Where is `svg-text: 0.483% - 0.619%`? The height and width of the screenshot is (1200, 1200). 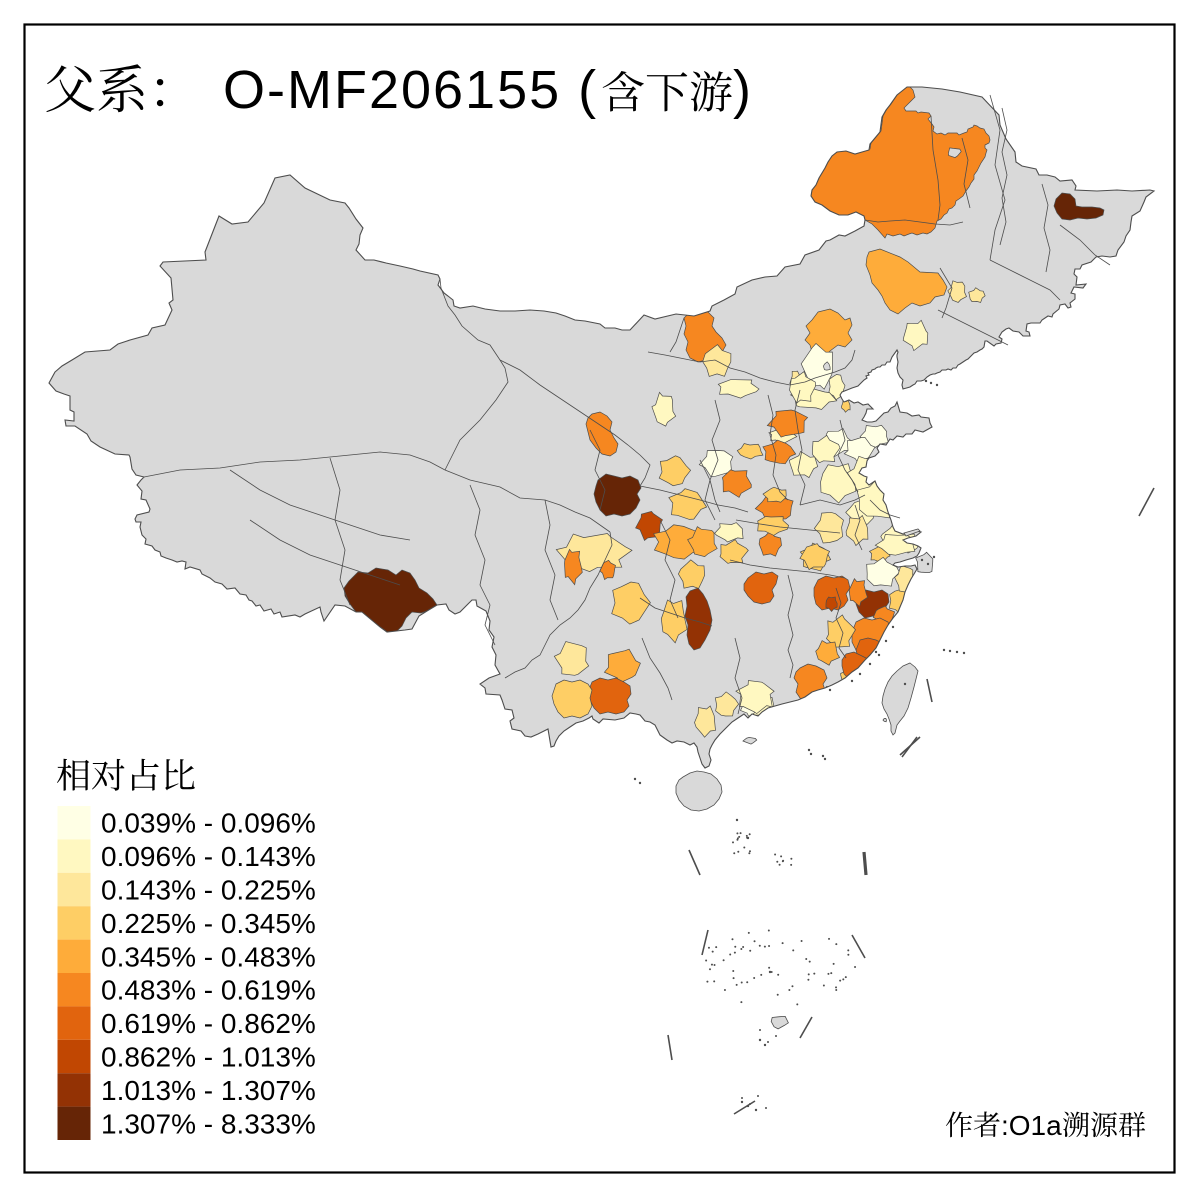
svg-text: 0.483% - 0.619% is located at coordinates (208, 990).